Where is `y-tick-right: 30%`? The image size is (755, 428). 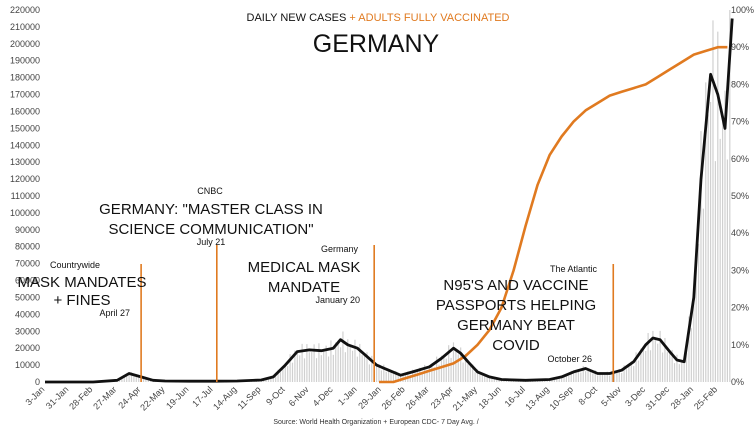 y-tick-right: 30% is located at coordinates (740, 270).